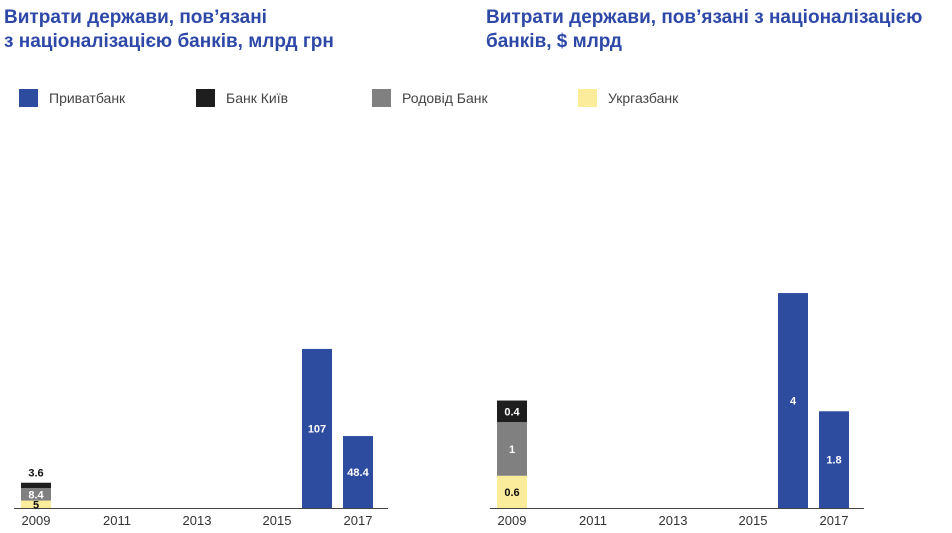 The width and height of the screenshot is (952, 533). I want to click on chart-title-uah-line-2: з націоналізацією банків, млрд грн, so click(169, 41).